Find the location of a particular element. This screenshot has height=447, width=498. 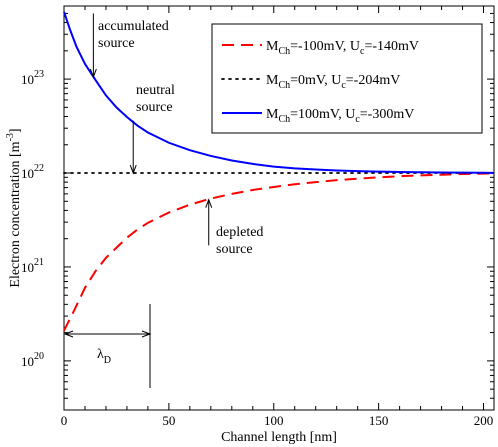

legend-entry-0: MCh=-100mV, Uc=-140mV is located at coordinates (342, 48).